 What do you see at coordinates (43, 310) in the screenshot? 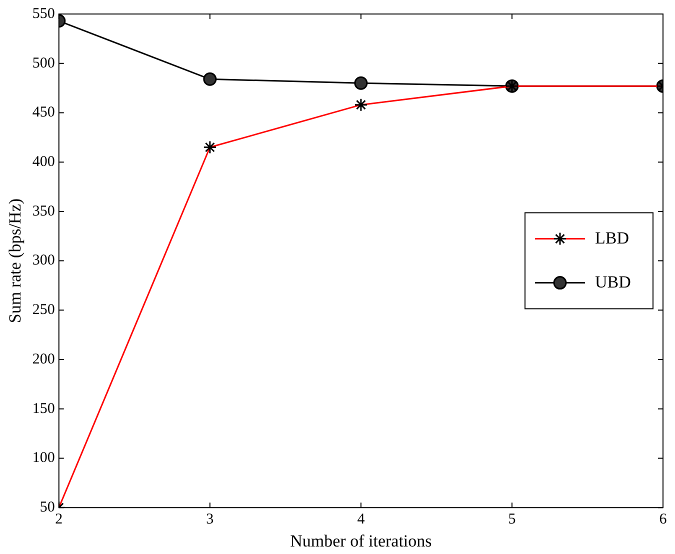
I see `y-tick-label: 250` at bounding box center [43, 310].